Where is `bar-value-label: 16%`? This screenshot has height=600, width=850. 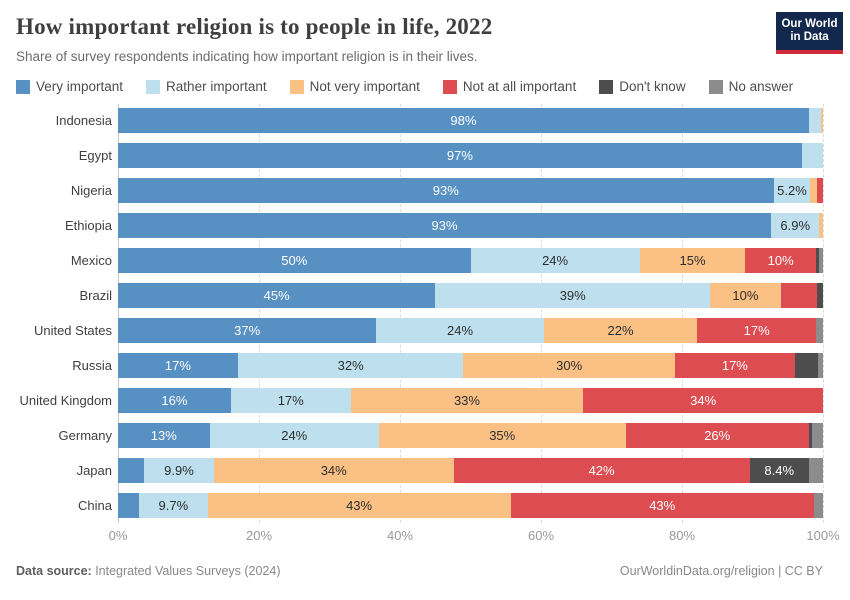
bar-value-label: 16% is located at coordinates (174, 400).